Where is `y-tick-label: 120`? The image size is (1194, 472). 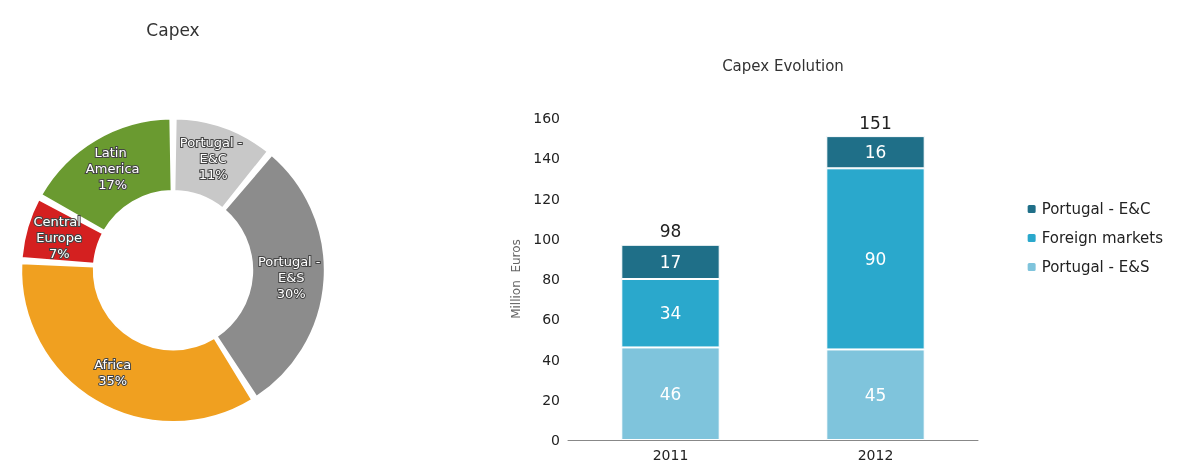 y-tick-label: 120 is located at coordinates (546, 198).